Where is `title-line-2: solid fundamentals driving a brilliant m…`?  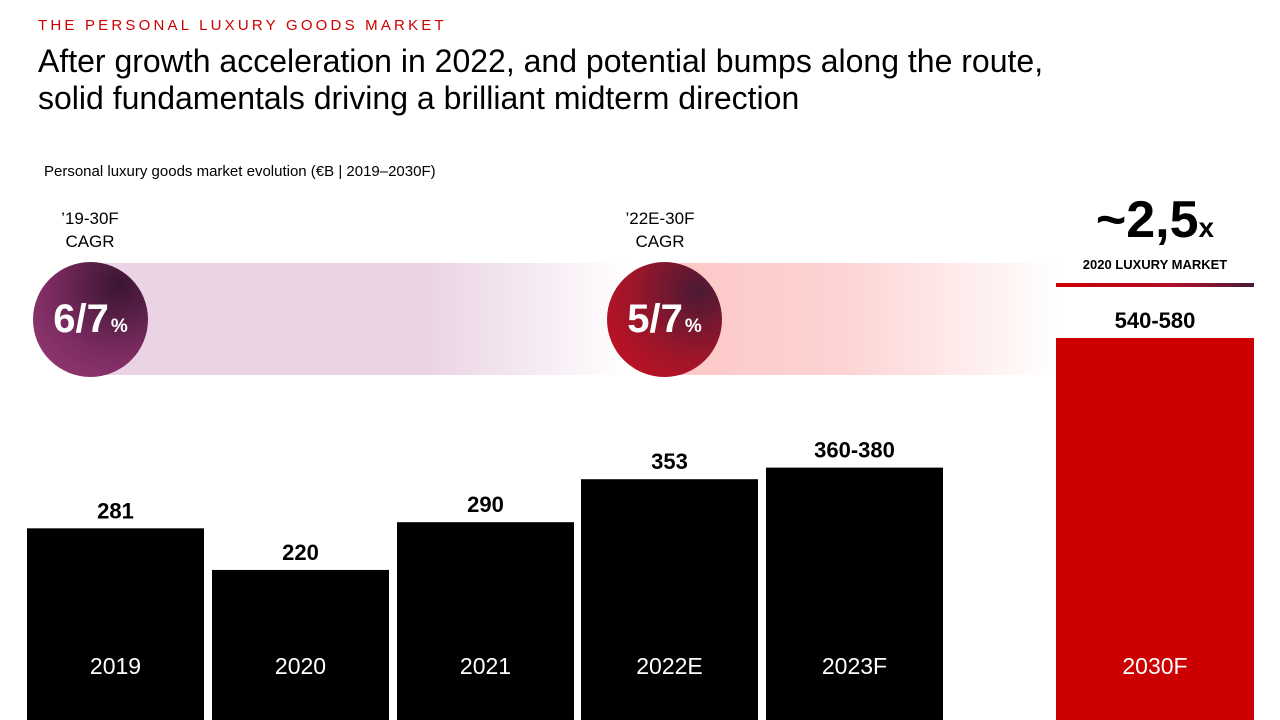 title-line-2: solid fundamentals driving a brilliant m… is located at coordinates (419, 98).